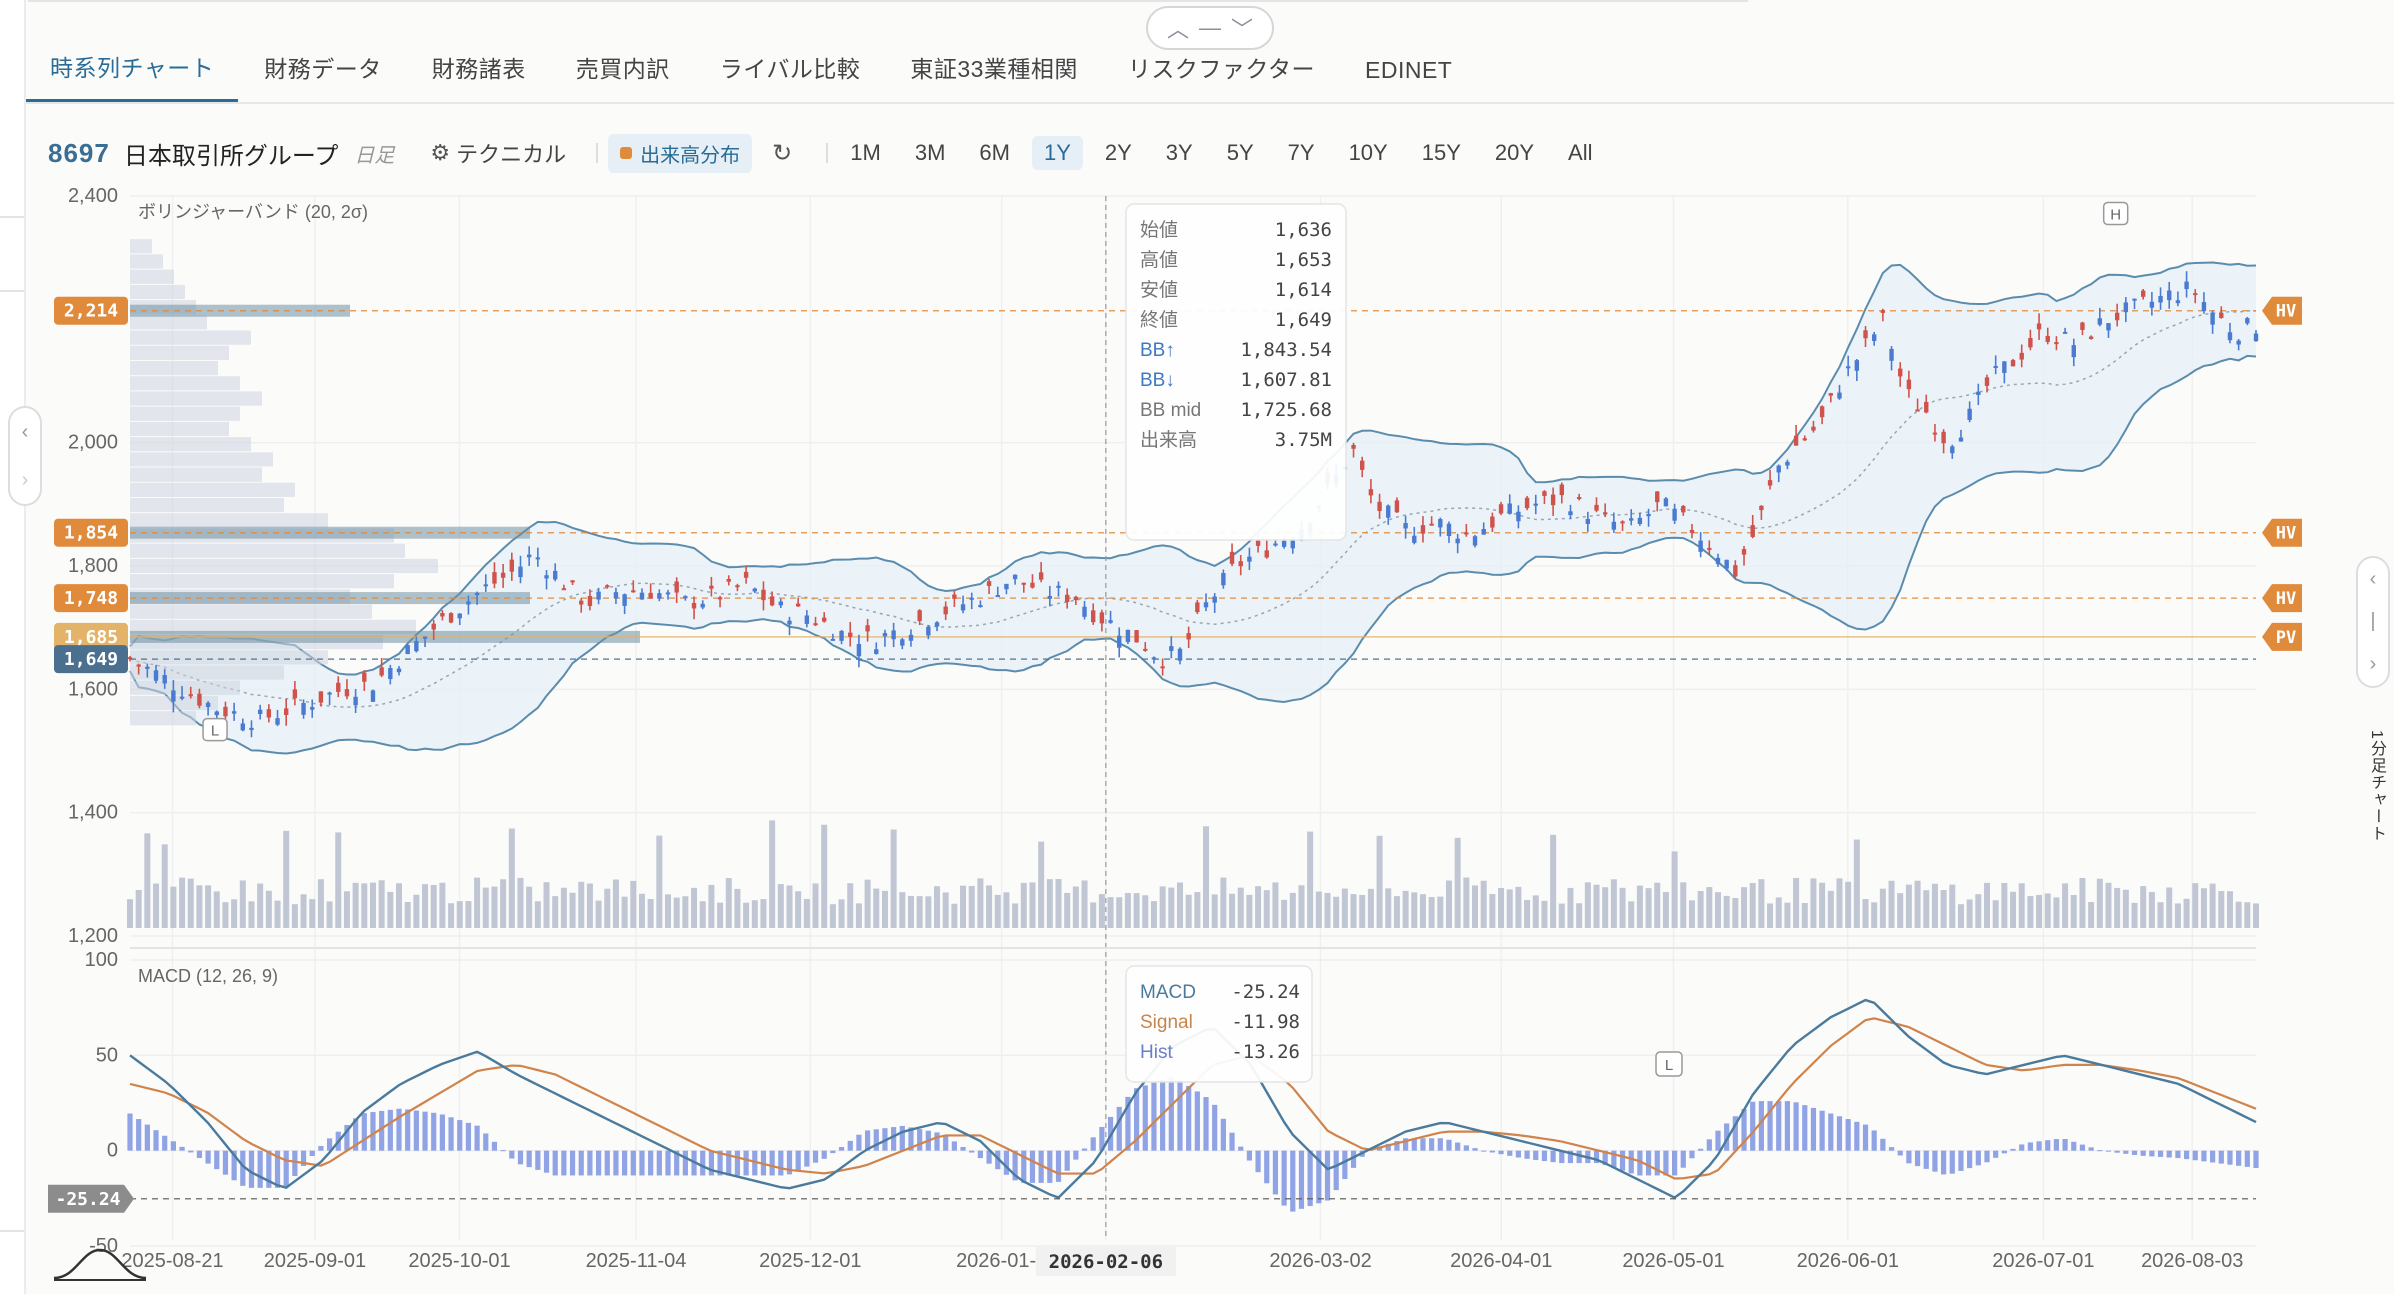  What do you see at coordinates (1118, 152) in the screenshot?
I see `range-button-2y: 2Y` at bounding box center [1118, 152].